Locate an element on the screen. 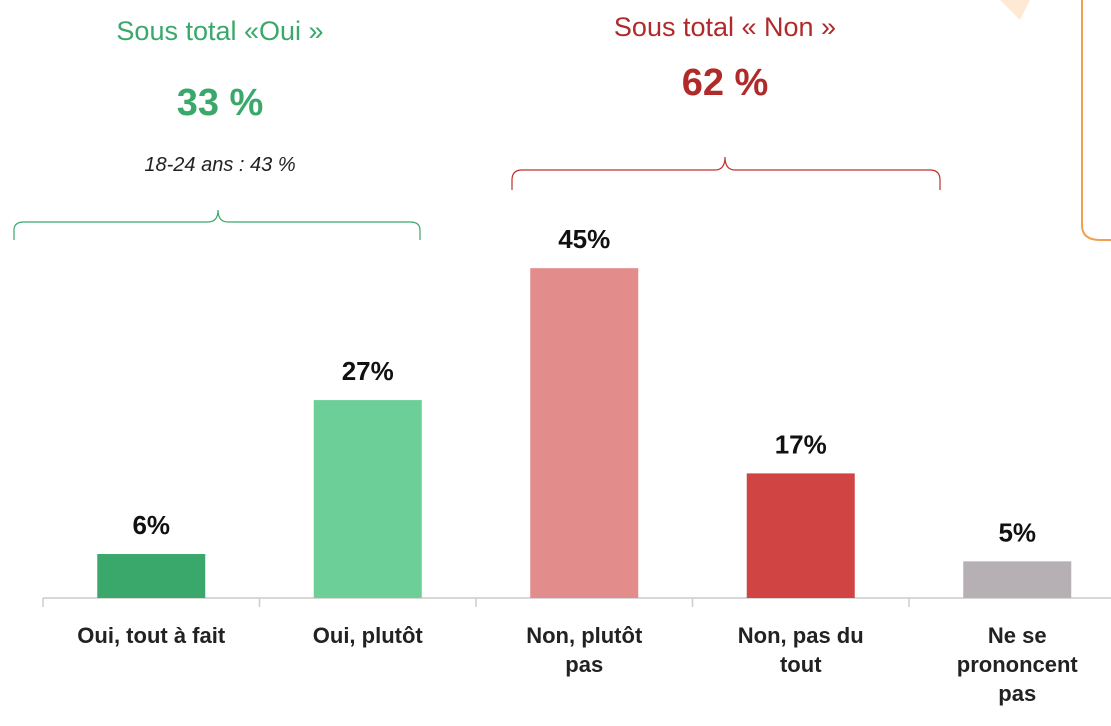  oui-note: 18-24 ans : 43 % is located at coordinates (220, 165).